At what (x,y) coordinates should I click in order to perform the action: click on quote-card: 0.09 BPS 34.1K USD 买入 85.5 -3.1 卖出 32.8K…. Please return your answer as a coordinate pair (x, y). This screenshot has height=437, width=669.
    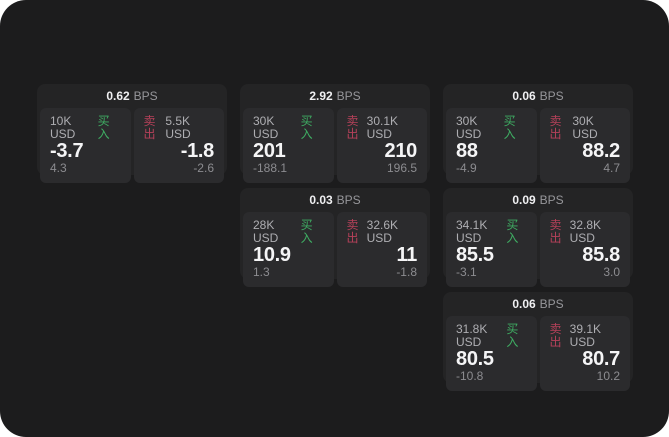
    Looking at the image, I should click on (538, 237).